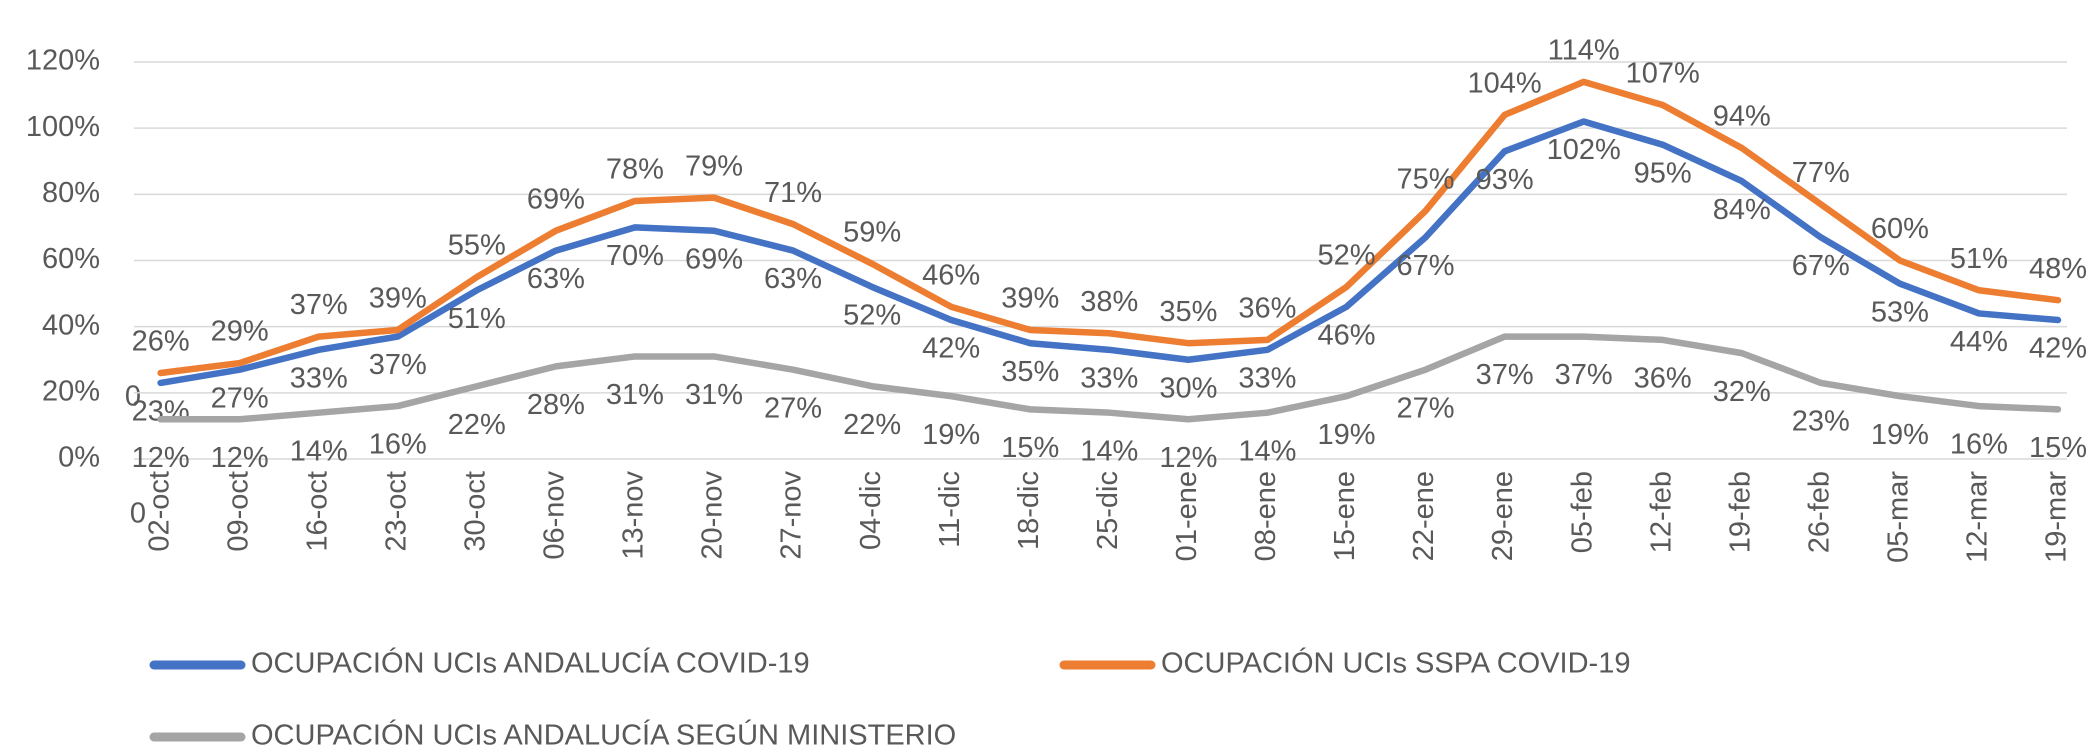 This screenshot has width=2098, height=755. What do you see at coordinates (1426, 408) in the screenshot?
I see `data-label: 27%` at bounding box center [1426, 408].